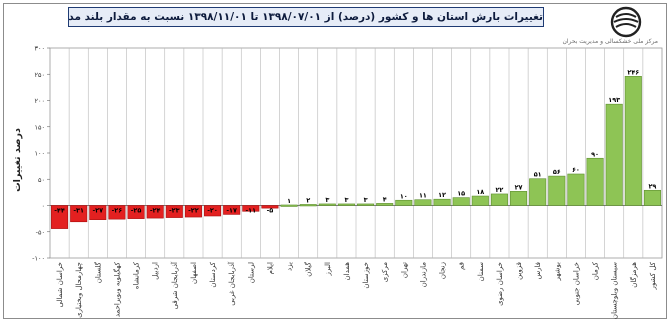 The width and height of the screenshot is (672, 324). Describe the element at coordinates (519, 187) in the screenshot. I see `data-label: ۲۷` at that location.